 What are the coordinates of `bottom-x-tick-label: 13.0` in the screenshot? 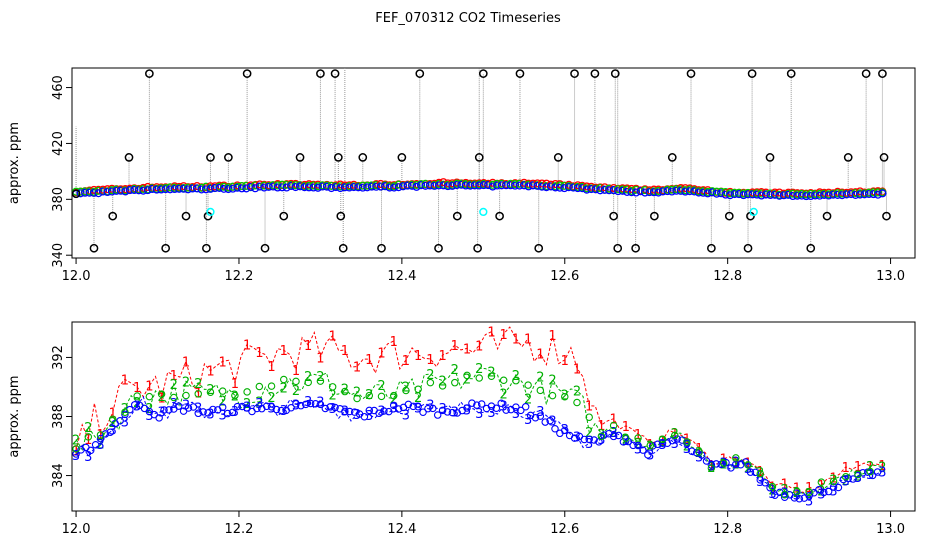 It's located at (890, 529).